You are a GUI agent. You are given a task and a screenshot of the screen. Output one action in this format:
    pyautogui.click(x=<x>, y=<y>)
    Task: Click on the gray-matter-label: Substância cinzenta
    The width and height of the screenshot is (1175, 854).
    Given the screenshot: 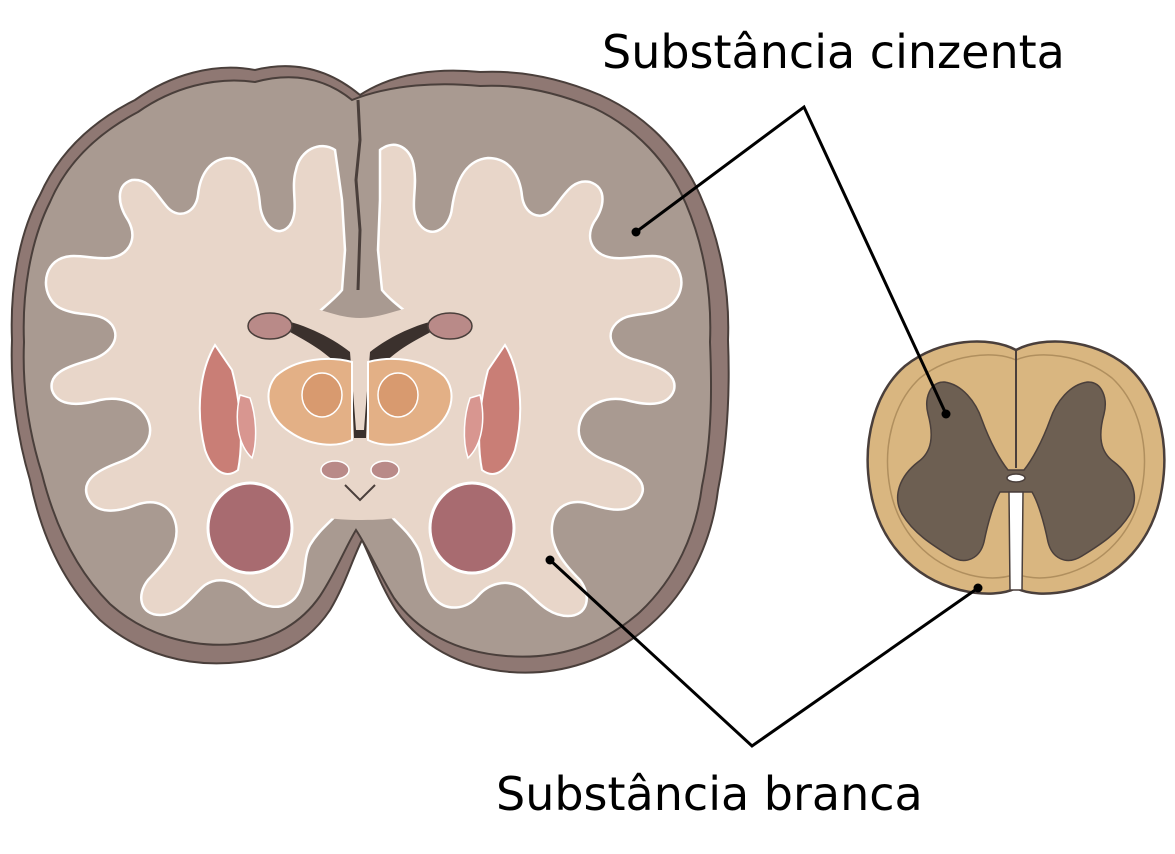 What is the action you would take?
    pyautogui.click(x=833, y=52)
    